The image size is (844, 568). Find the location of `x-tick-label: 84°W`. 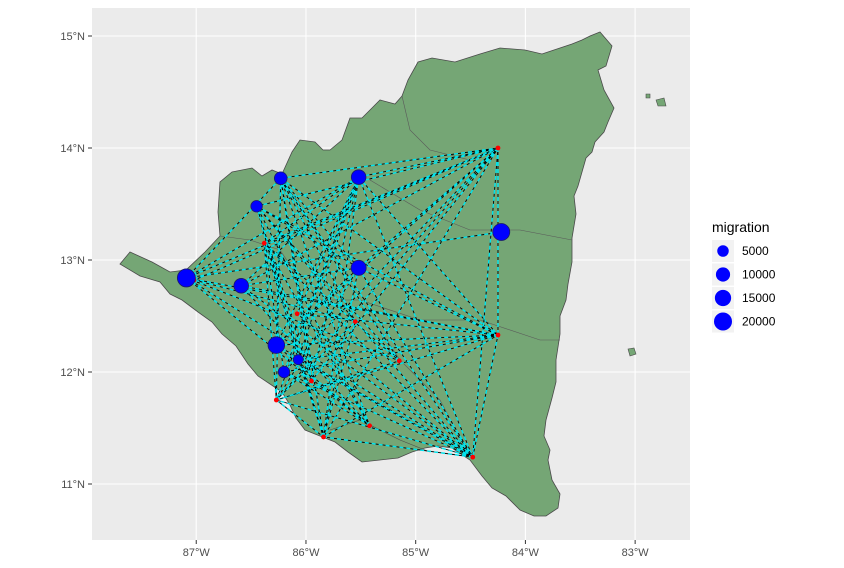

x-tick-label: 84°W is located at coordinates (526, 553).